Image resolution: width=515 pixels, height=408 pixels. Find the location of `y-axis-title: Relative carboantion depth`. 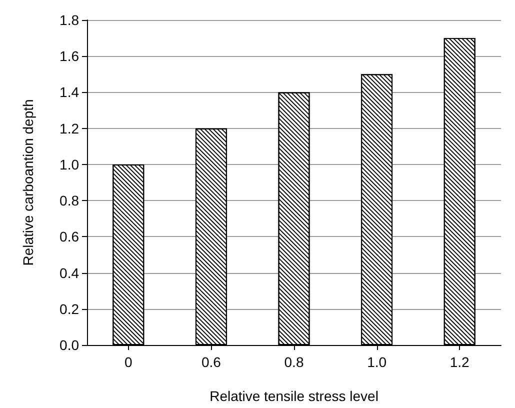

y-axis-title: Relative carboantion depth is located at coordinates (28, 182).